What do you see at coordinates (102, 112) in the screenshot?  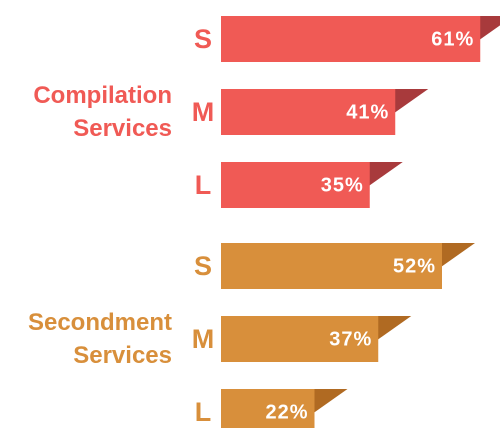 I see `group-label: Compilation Services` at bounding box center [102, 112].